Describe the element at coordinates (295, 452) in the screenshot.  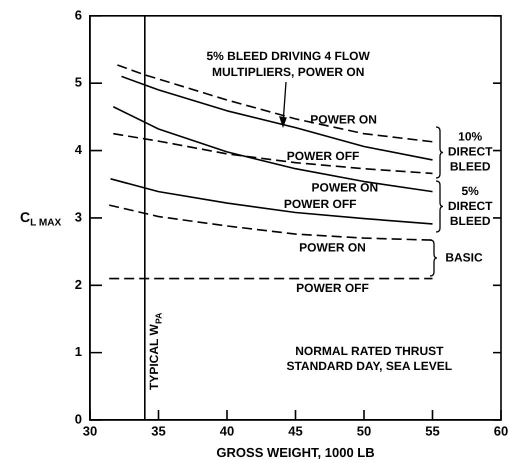
I see `x-axis-title: GROSS WEIGHT, 1000 LB` at that location.